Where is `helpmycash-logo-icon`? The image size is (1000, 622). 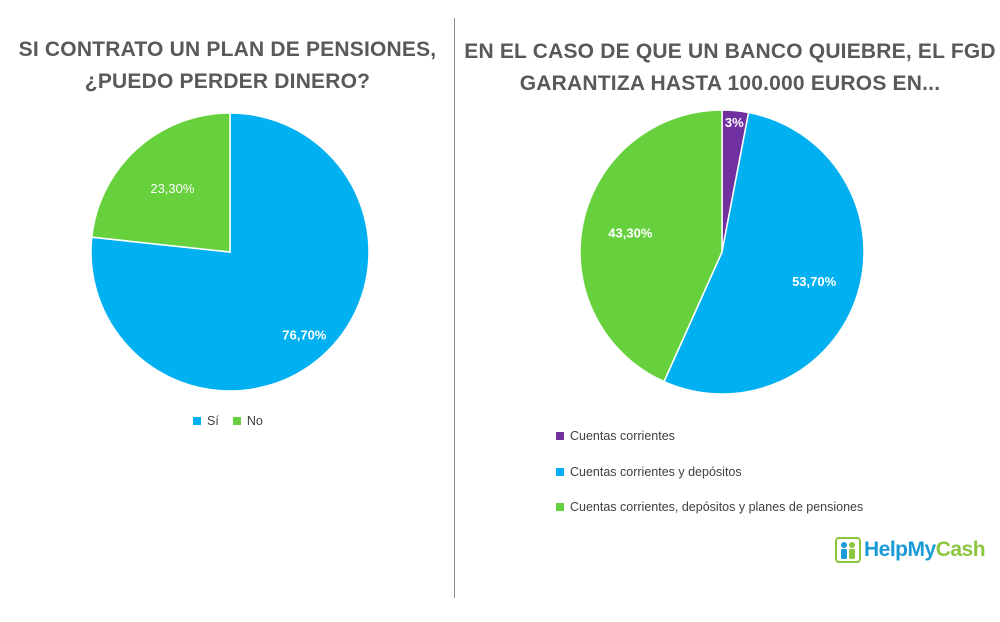
helpmycash-logo-icon is located at coordinates (848, 550).